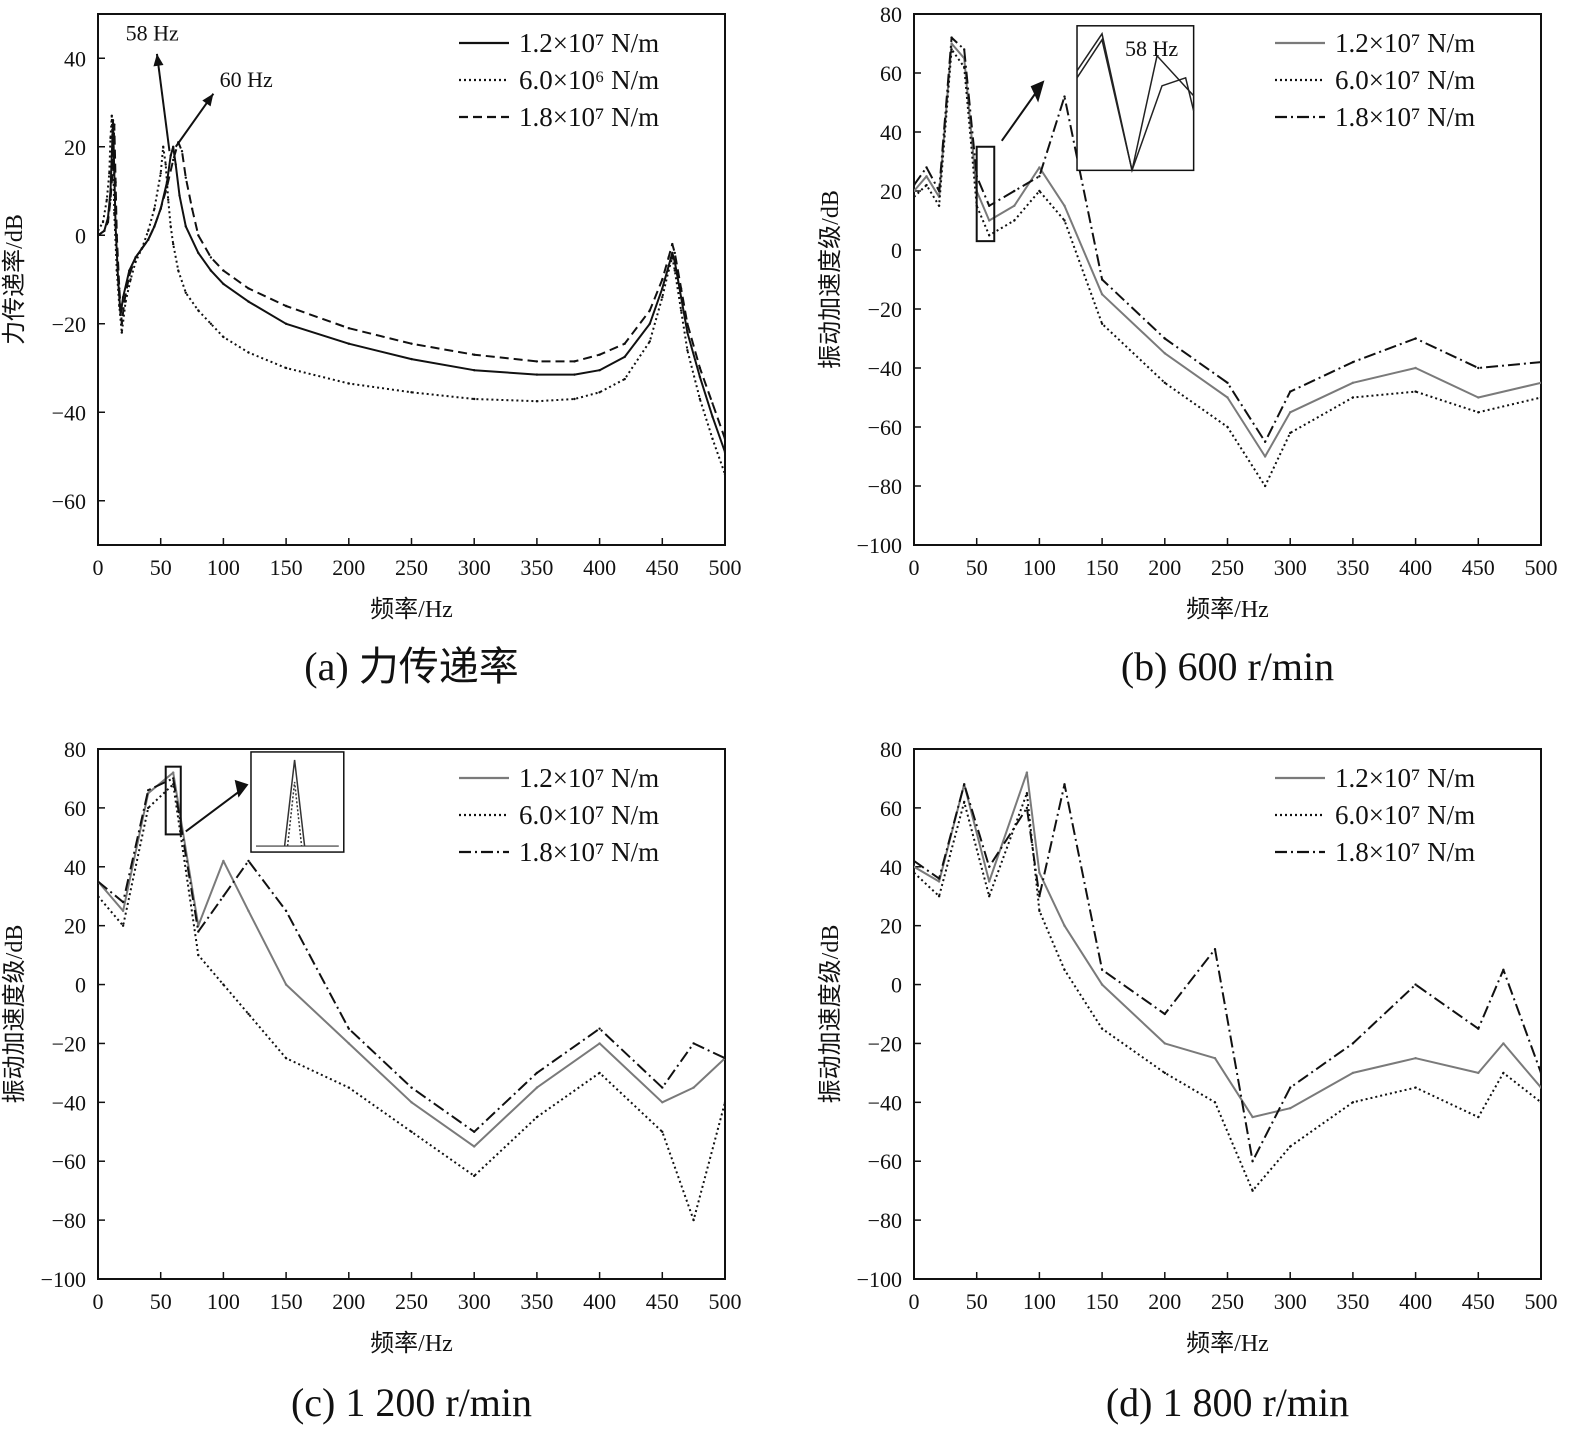 The width and height of the screenshot is (1575, 1437). I want to click on panel-caption: (d) 1 800 r/min, so click(1227, 1402).